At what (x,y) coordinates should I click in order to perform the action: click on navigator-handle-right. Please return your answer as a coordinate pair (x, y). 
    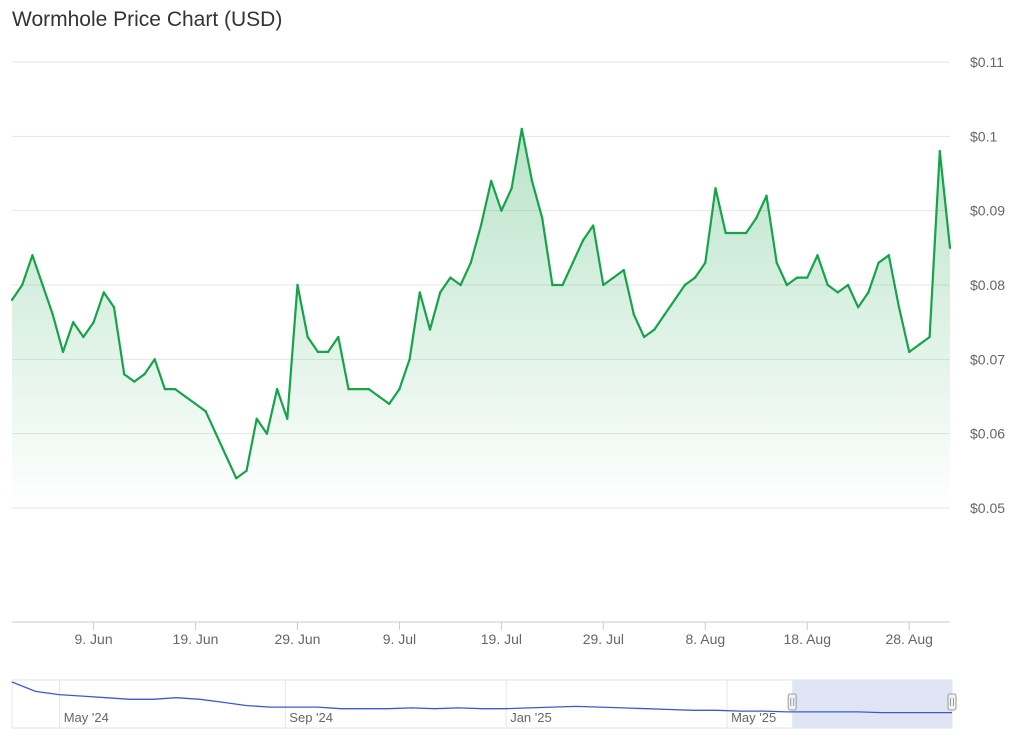
    Looking at the image, I should click on (952, 702).